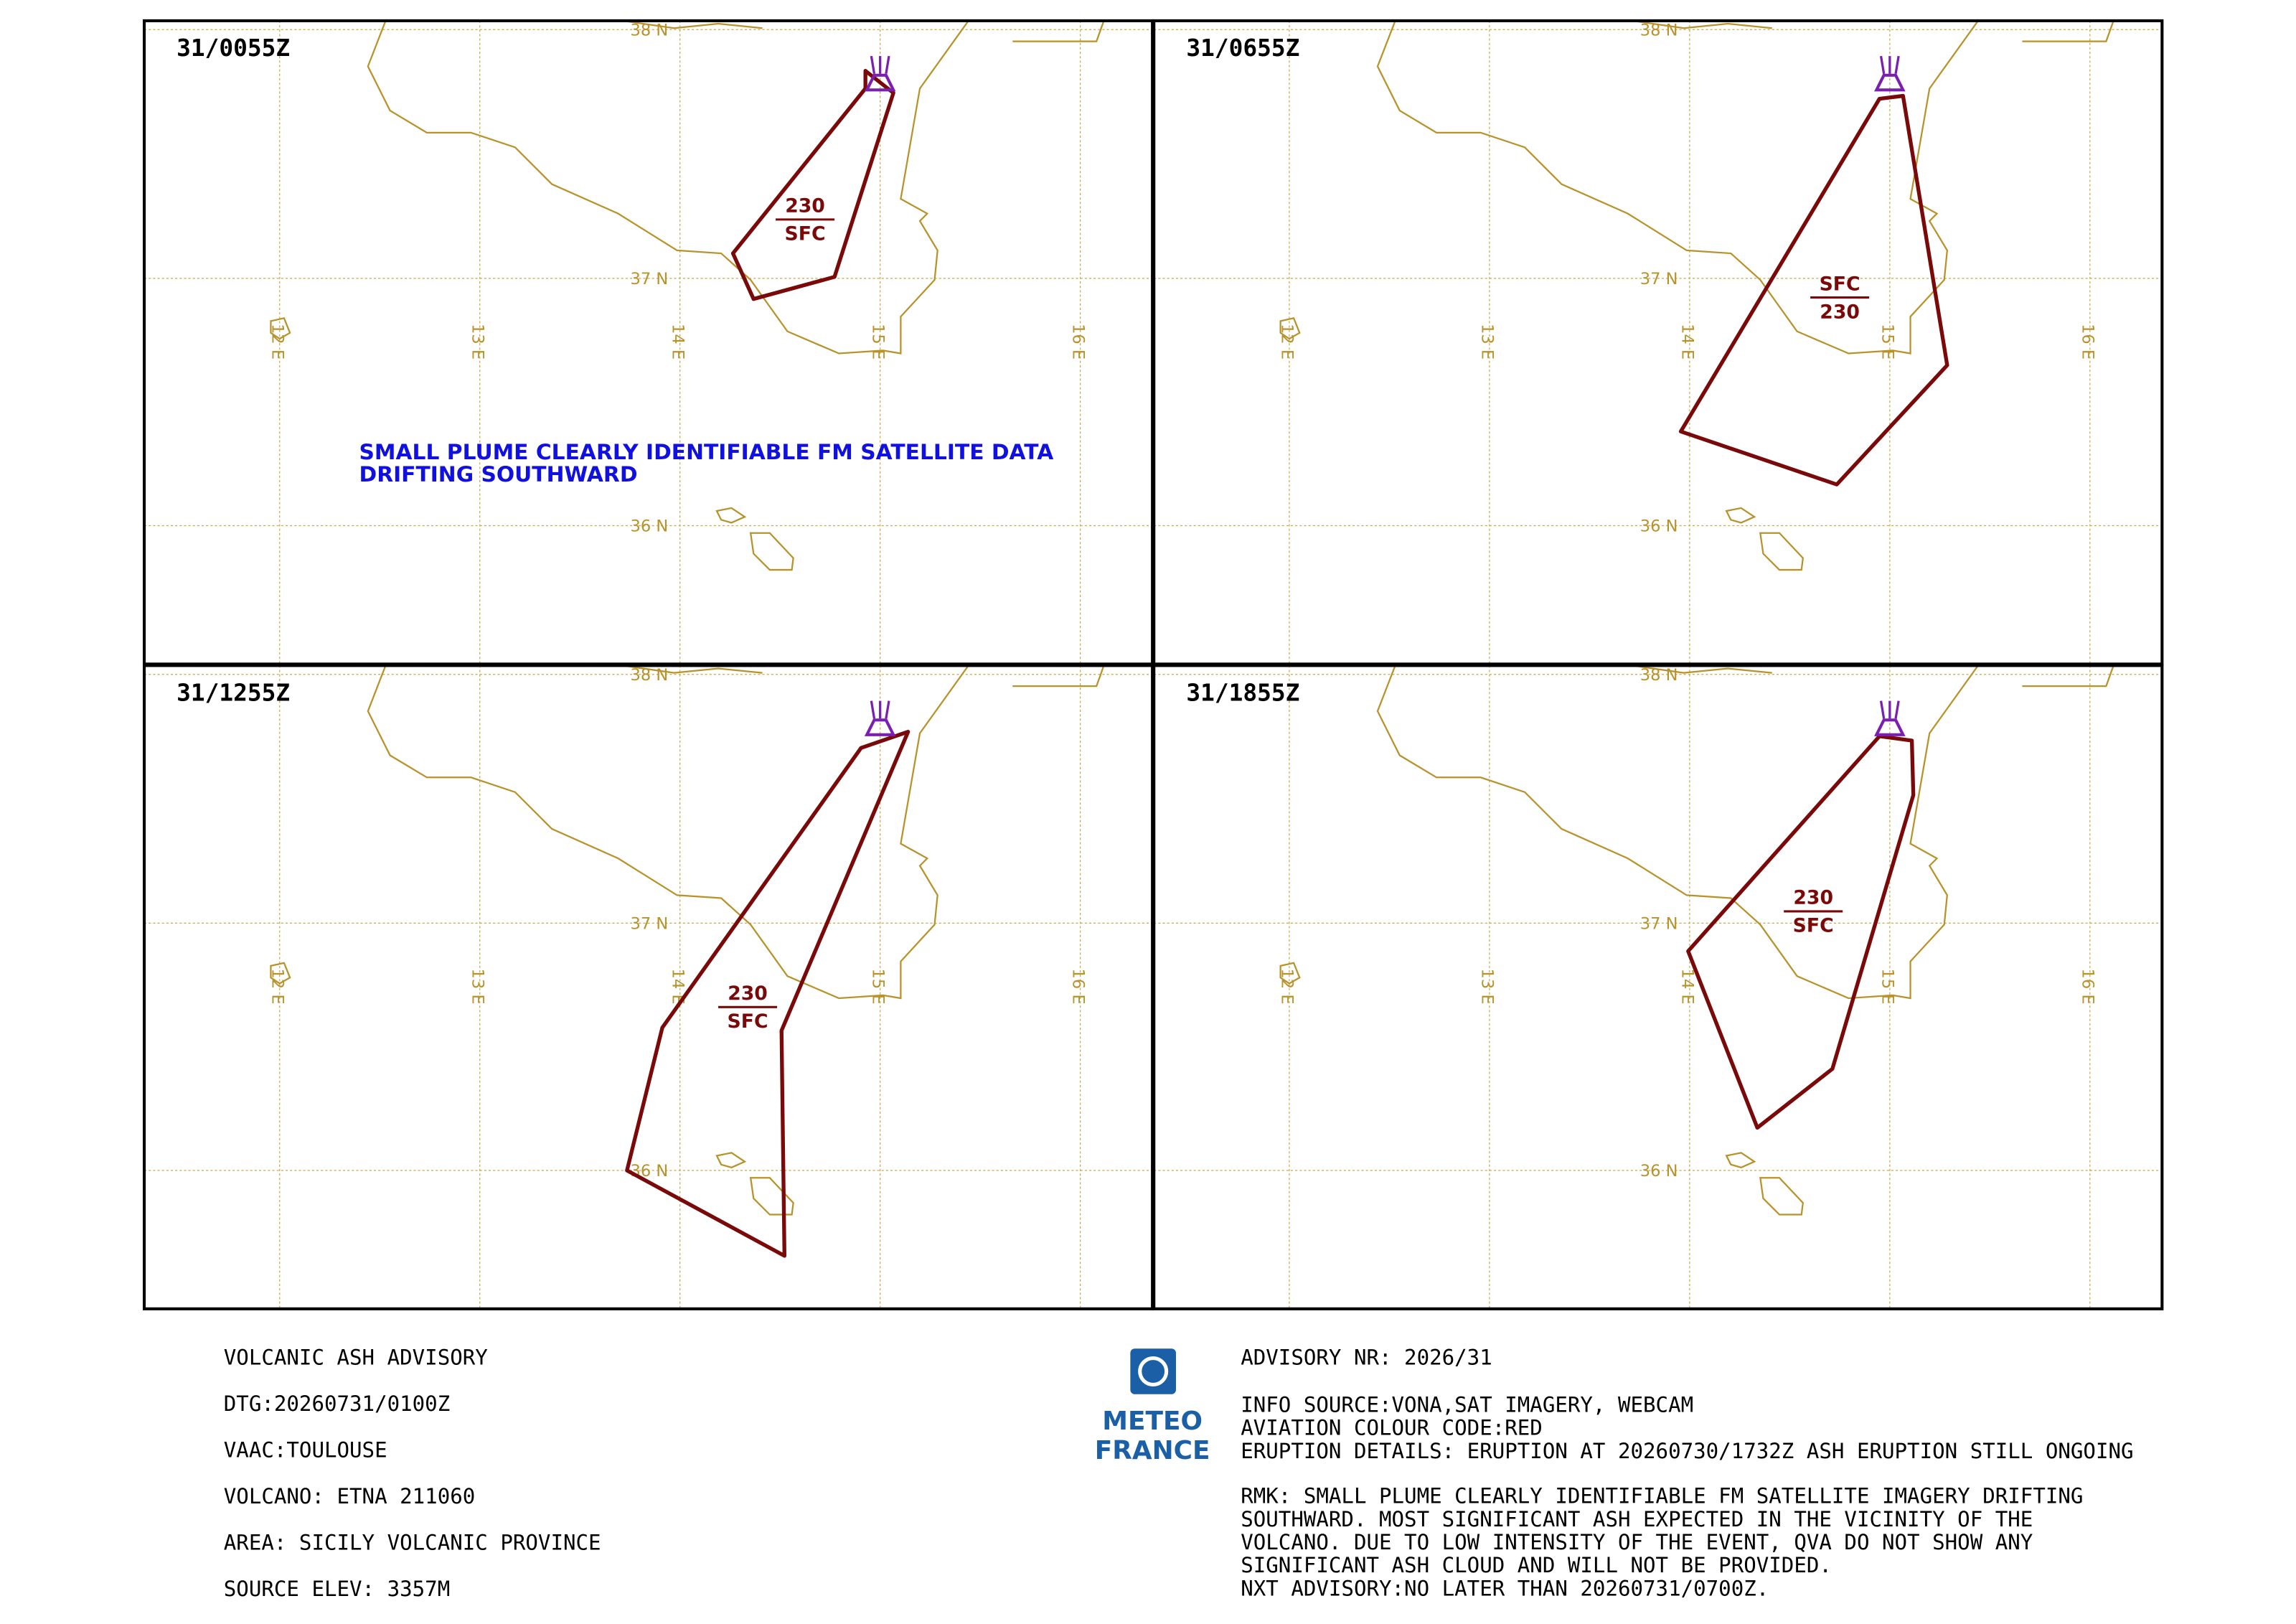 The height and width of the screenshot is (1624, 2296). Describe the element at coordinates (337, 1403) in the screenshot. I see `advisory-line: DTG:20260731/0100Z` at that location.